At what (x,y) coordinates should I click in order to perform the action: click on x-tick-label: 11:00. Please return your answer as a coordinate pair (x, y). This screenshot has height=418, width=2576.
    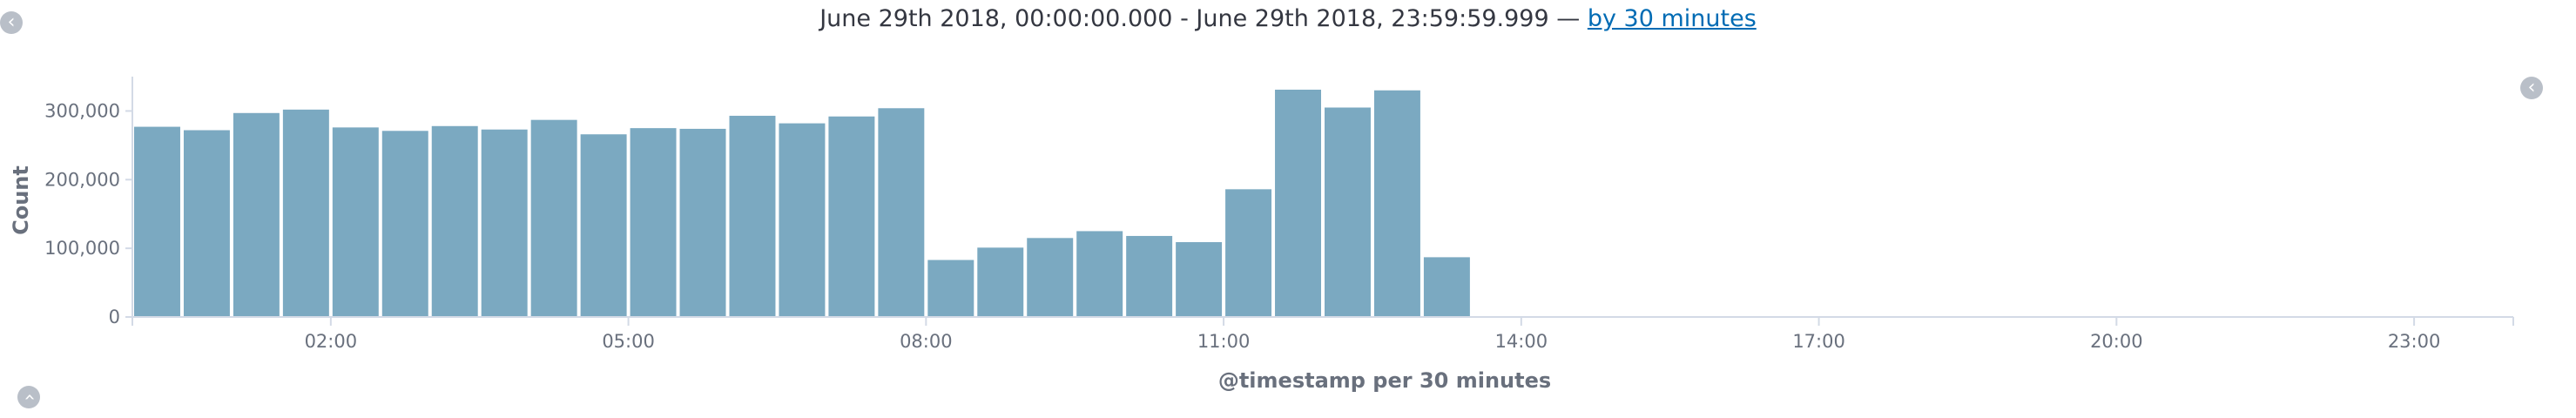
    Looking at the image, I should click on (1224, 341).